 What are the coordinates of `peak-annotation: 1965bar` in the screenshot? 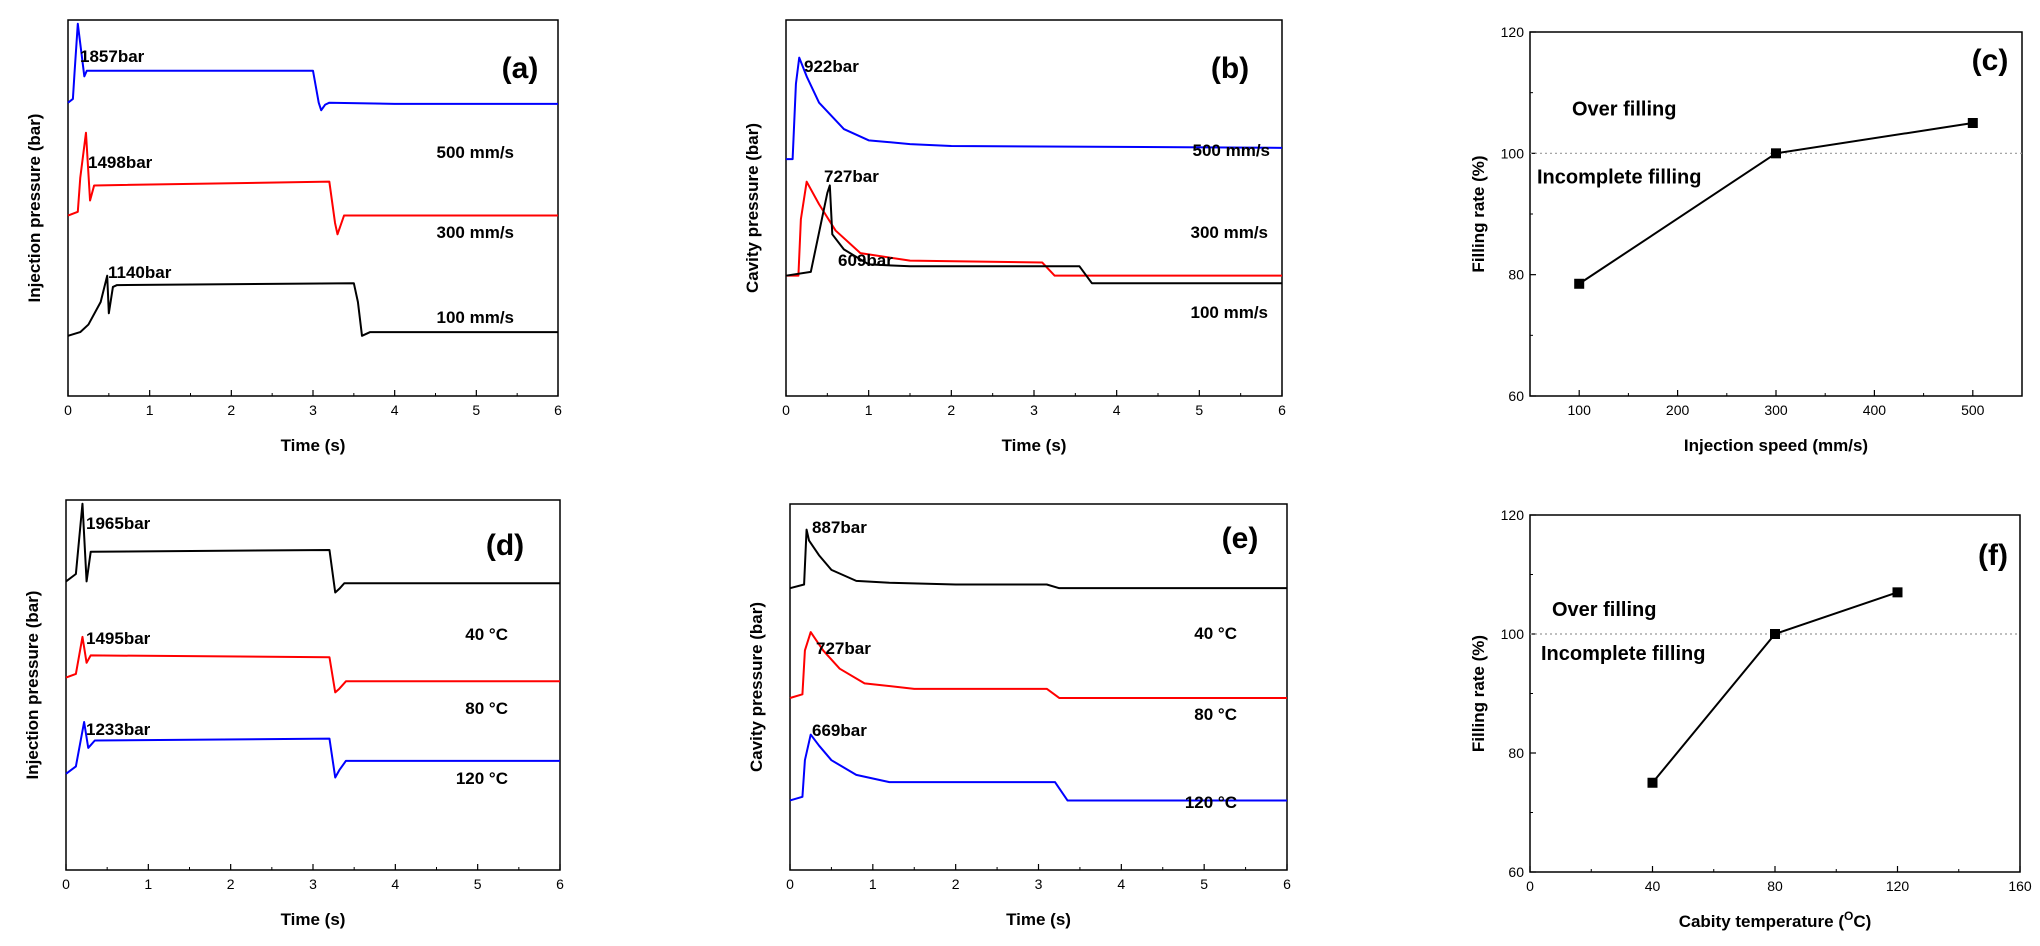 It's located at (118, 523).